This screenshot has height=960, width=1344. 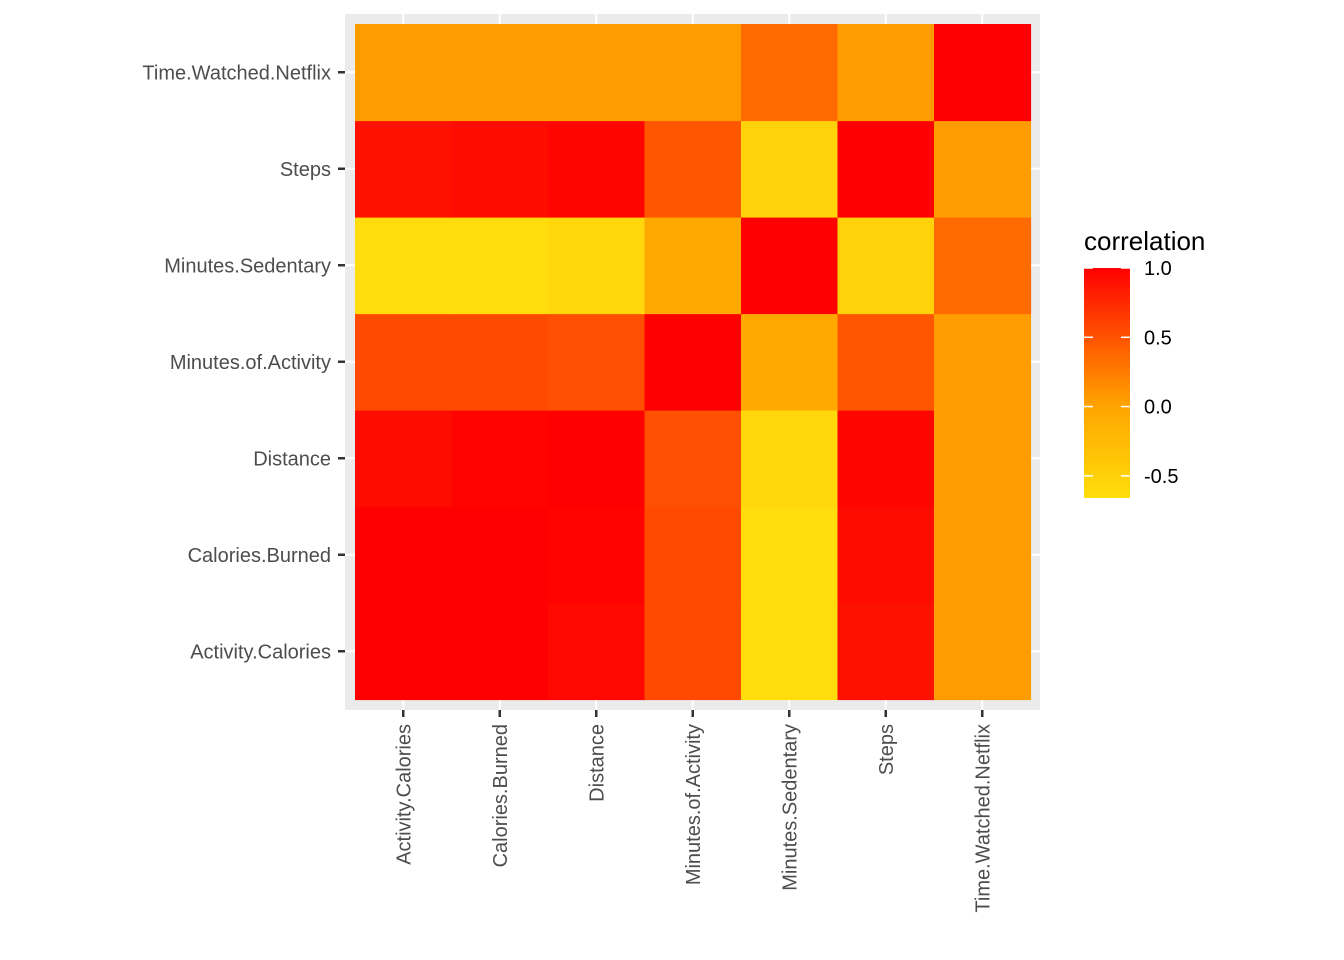 I want to click on y-tick-label: Minutes.Sedentary, so click(x=247, y=266).